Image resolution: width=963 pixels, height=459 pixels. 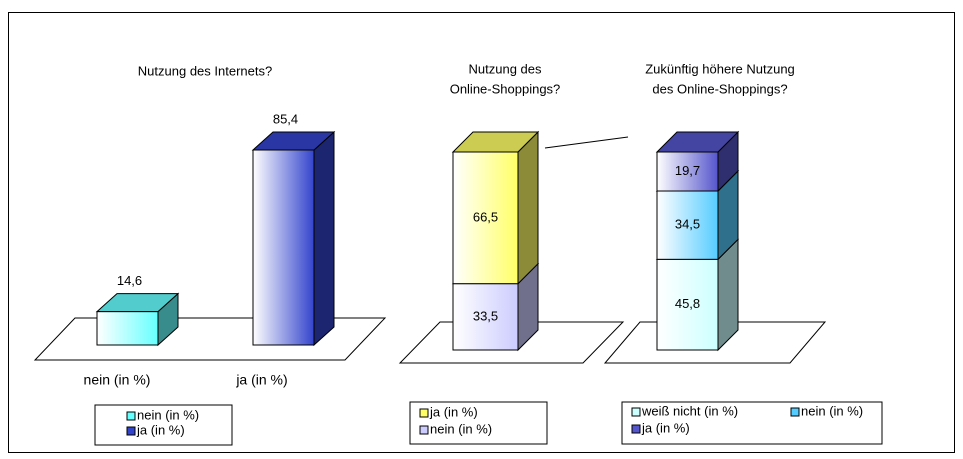 I want to click on data-label: 45,8, so click(x=687, y=303).